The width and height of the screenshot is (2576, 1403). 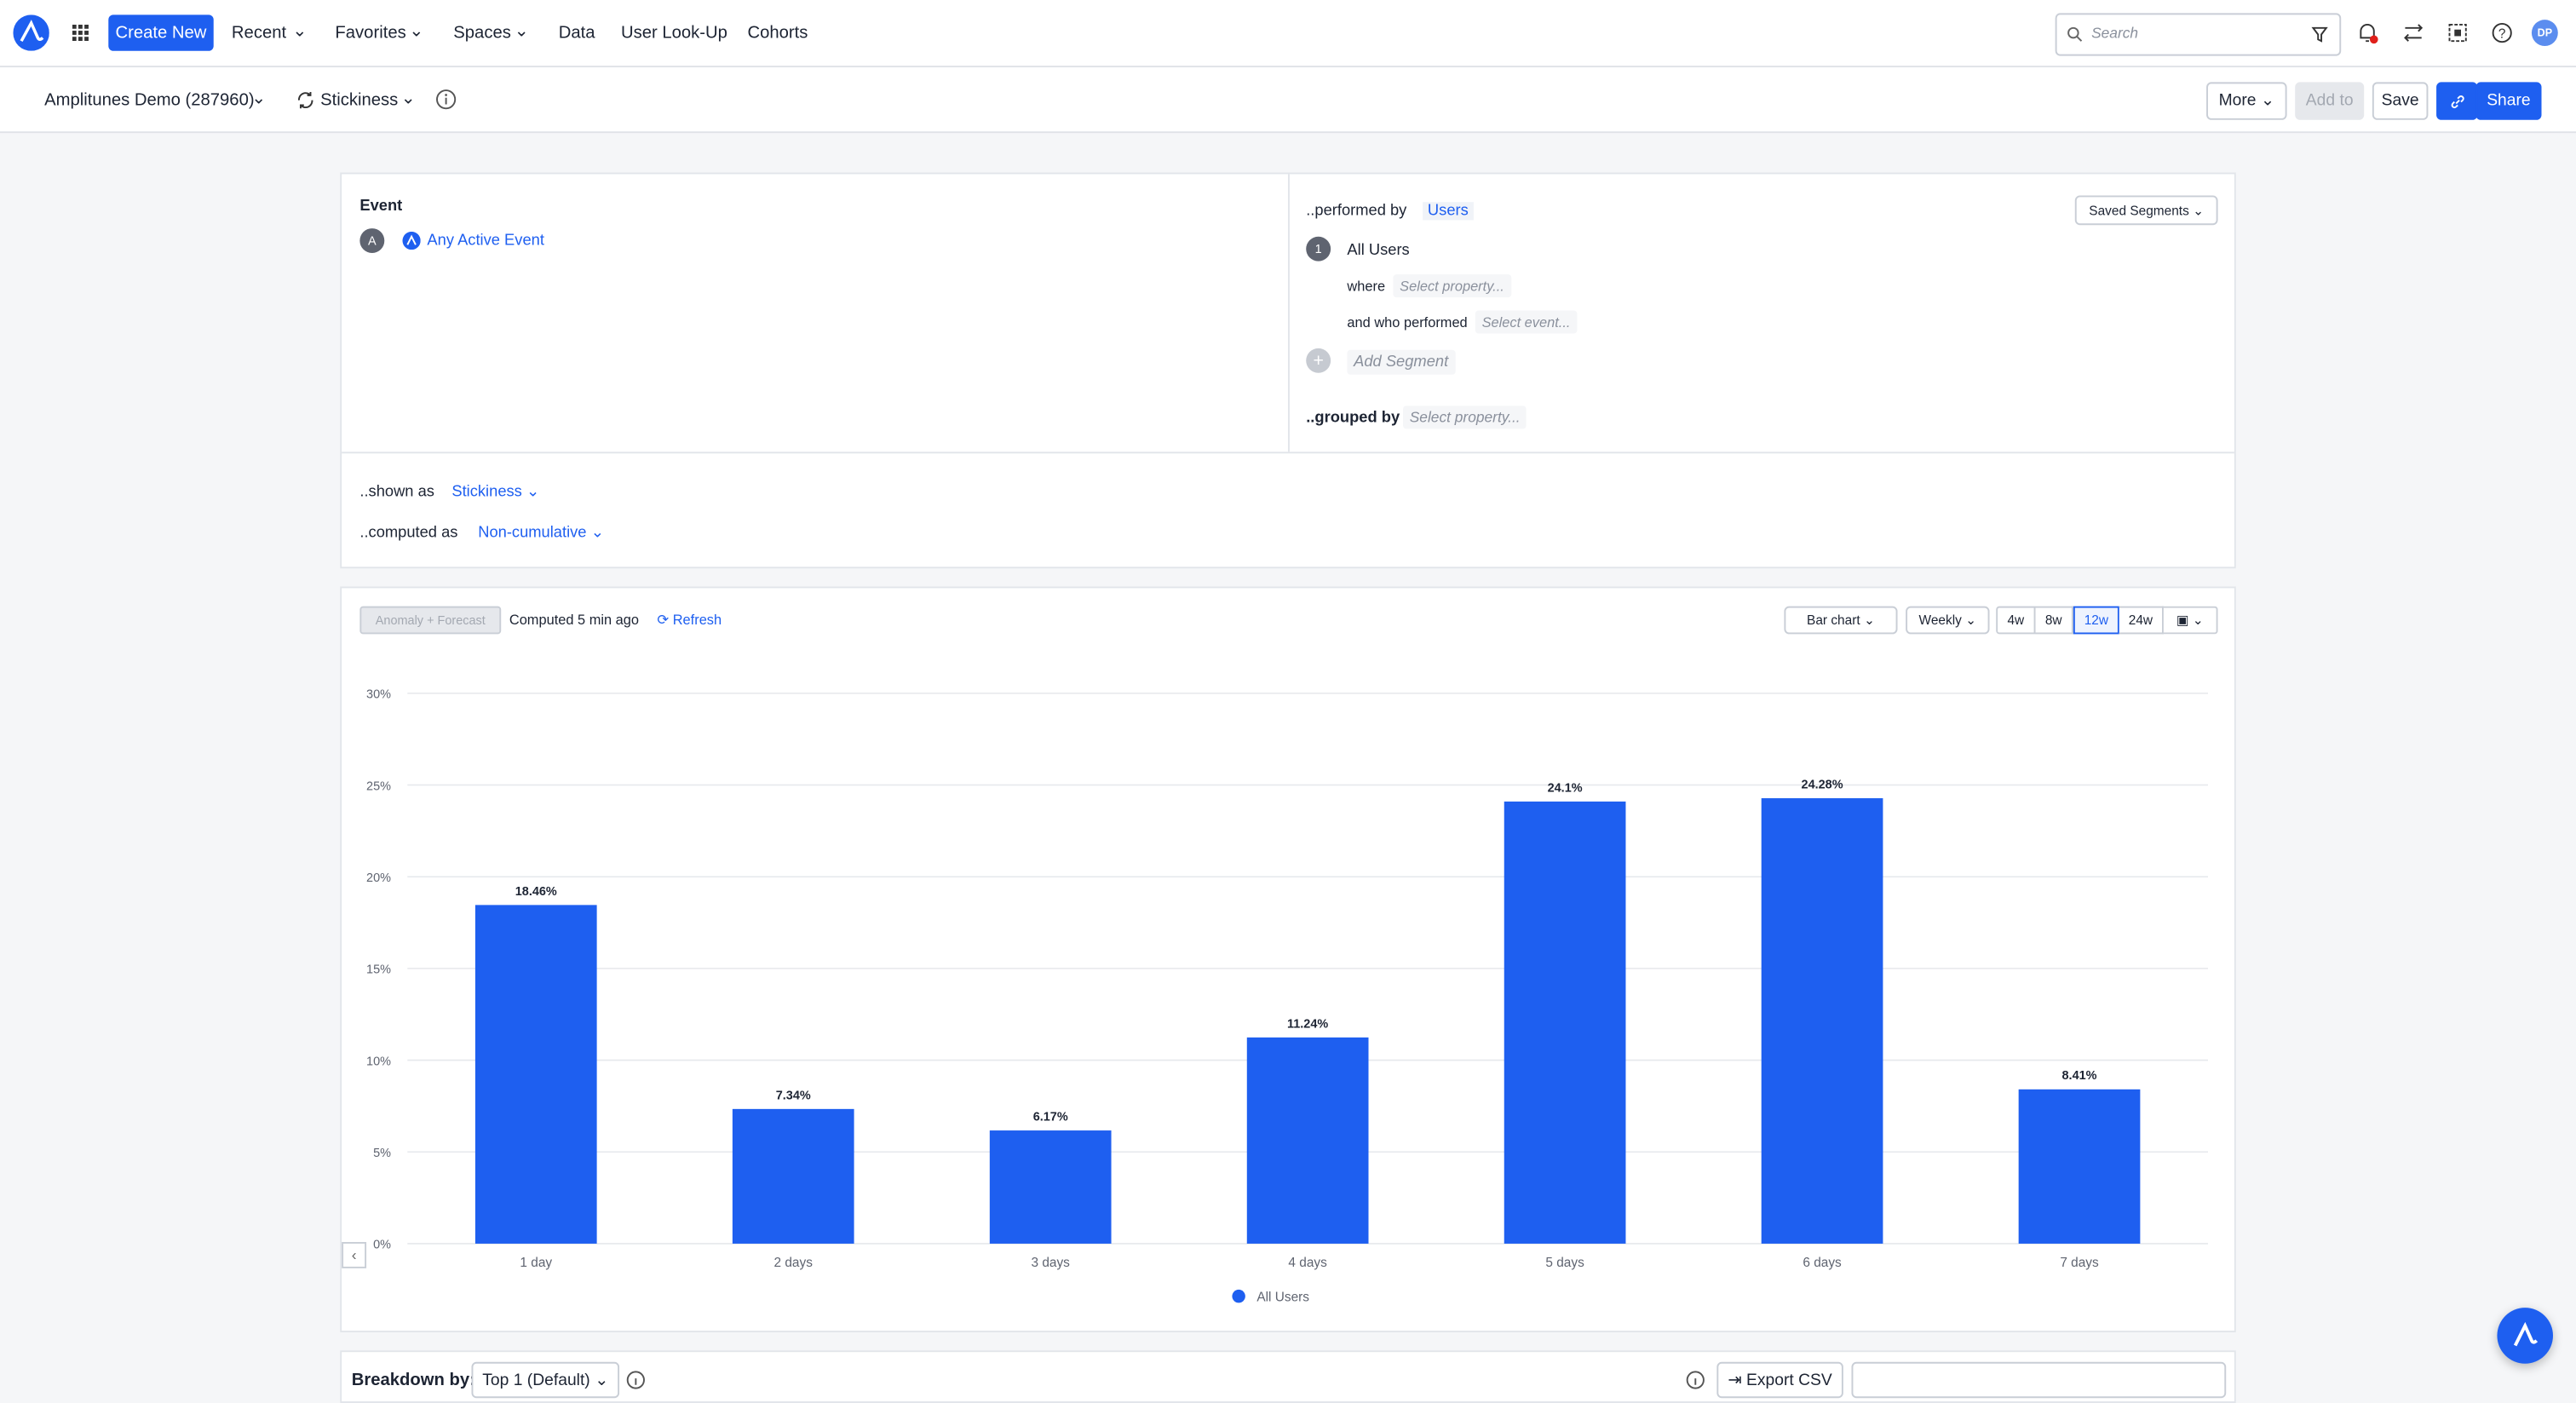 I want to click on computed-as: ..computed as, so click(x=409, y=534).